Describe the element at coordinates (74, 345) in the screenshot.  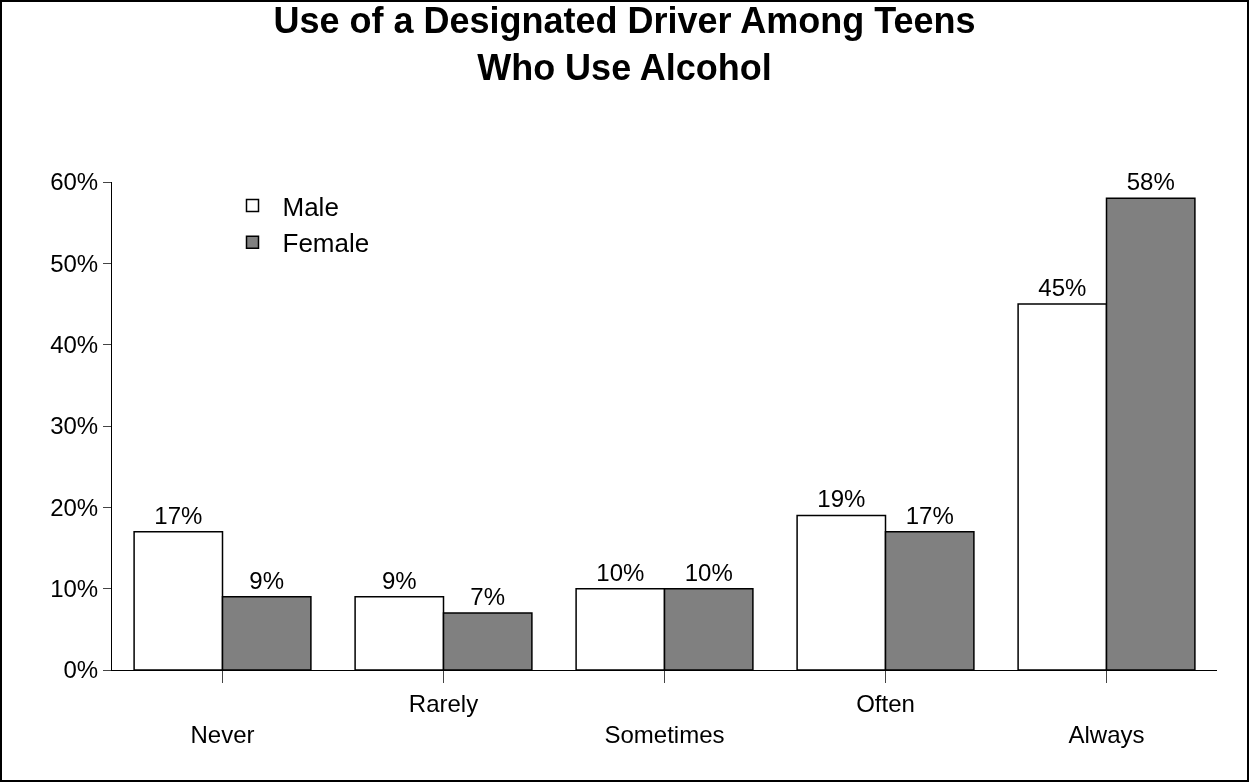
I see `y-tick-label: 40%` at that location.